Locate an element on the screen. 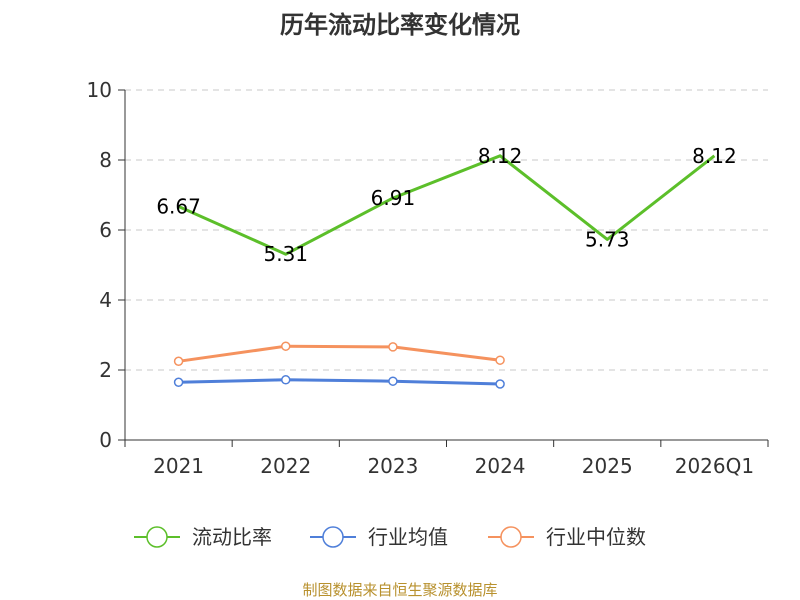 The height and width of the screenshot is (600, 800). legend: 流动比率 行业均值 行业中位数 is located at coordinates (390, 537).